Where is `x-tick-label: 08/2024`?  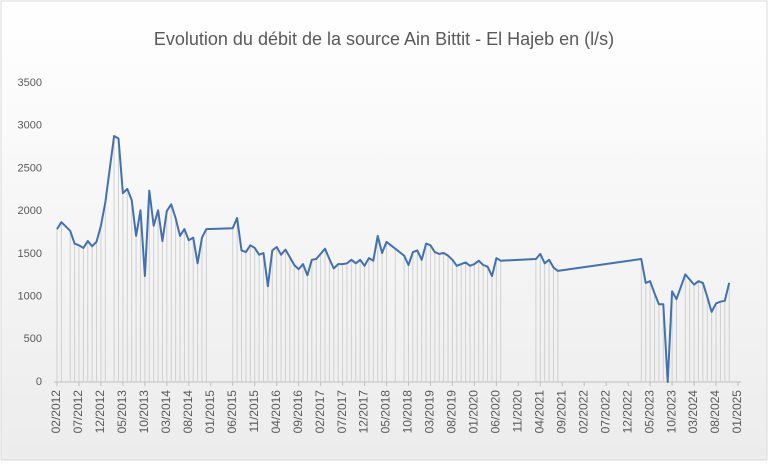 x-tick-label: 08/2024 is located at coordinates (715, 412).